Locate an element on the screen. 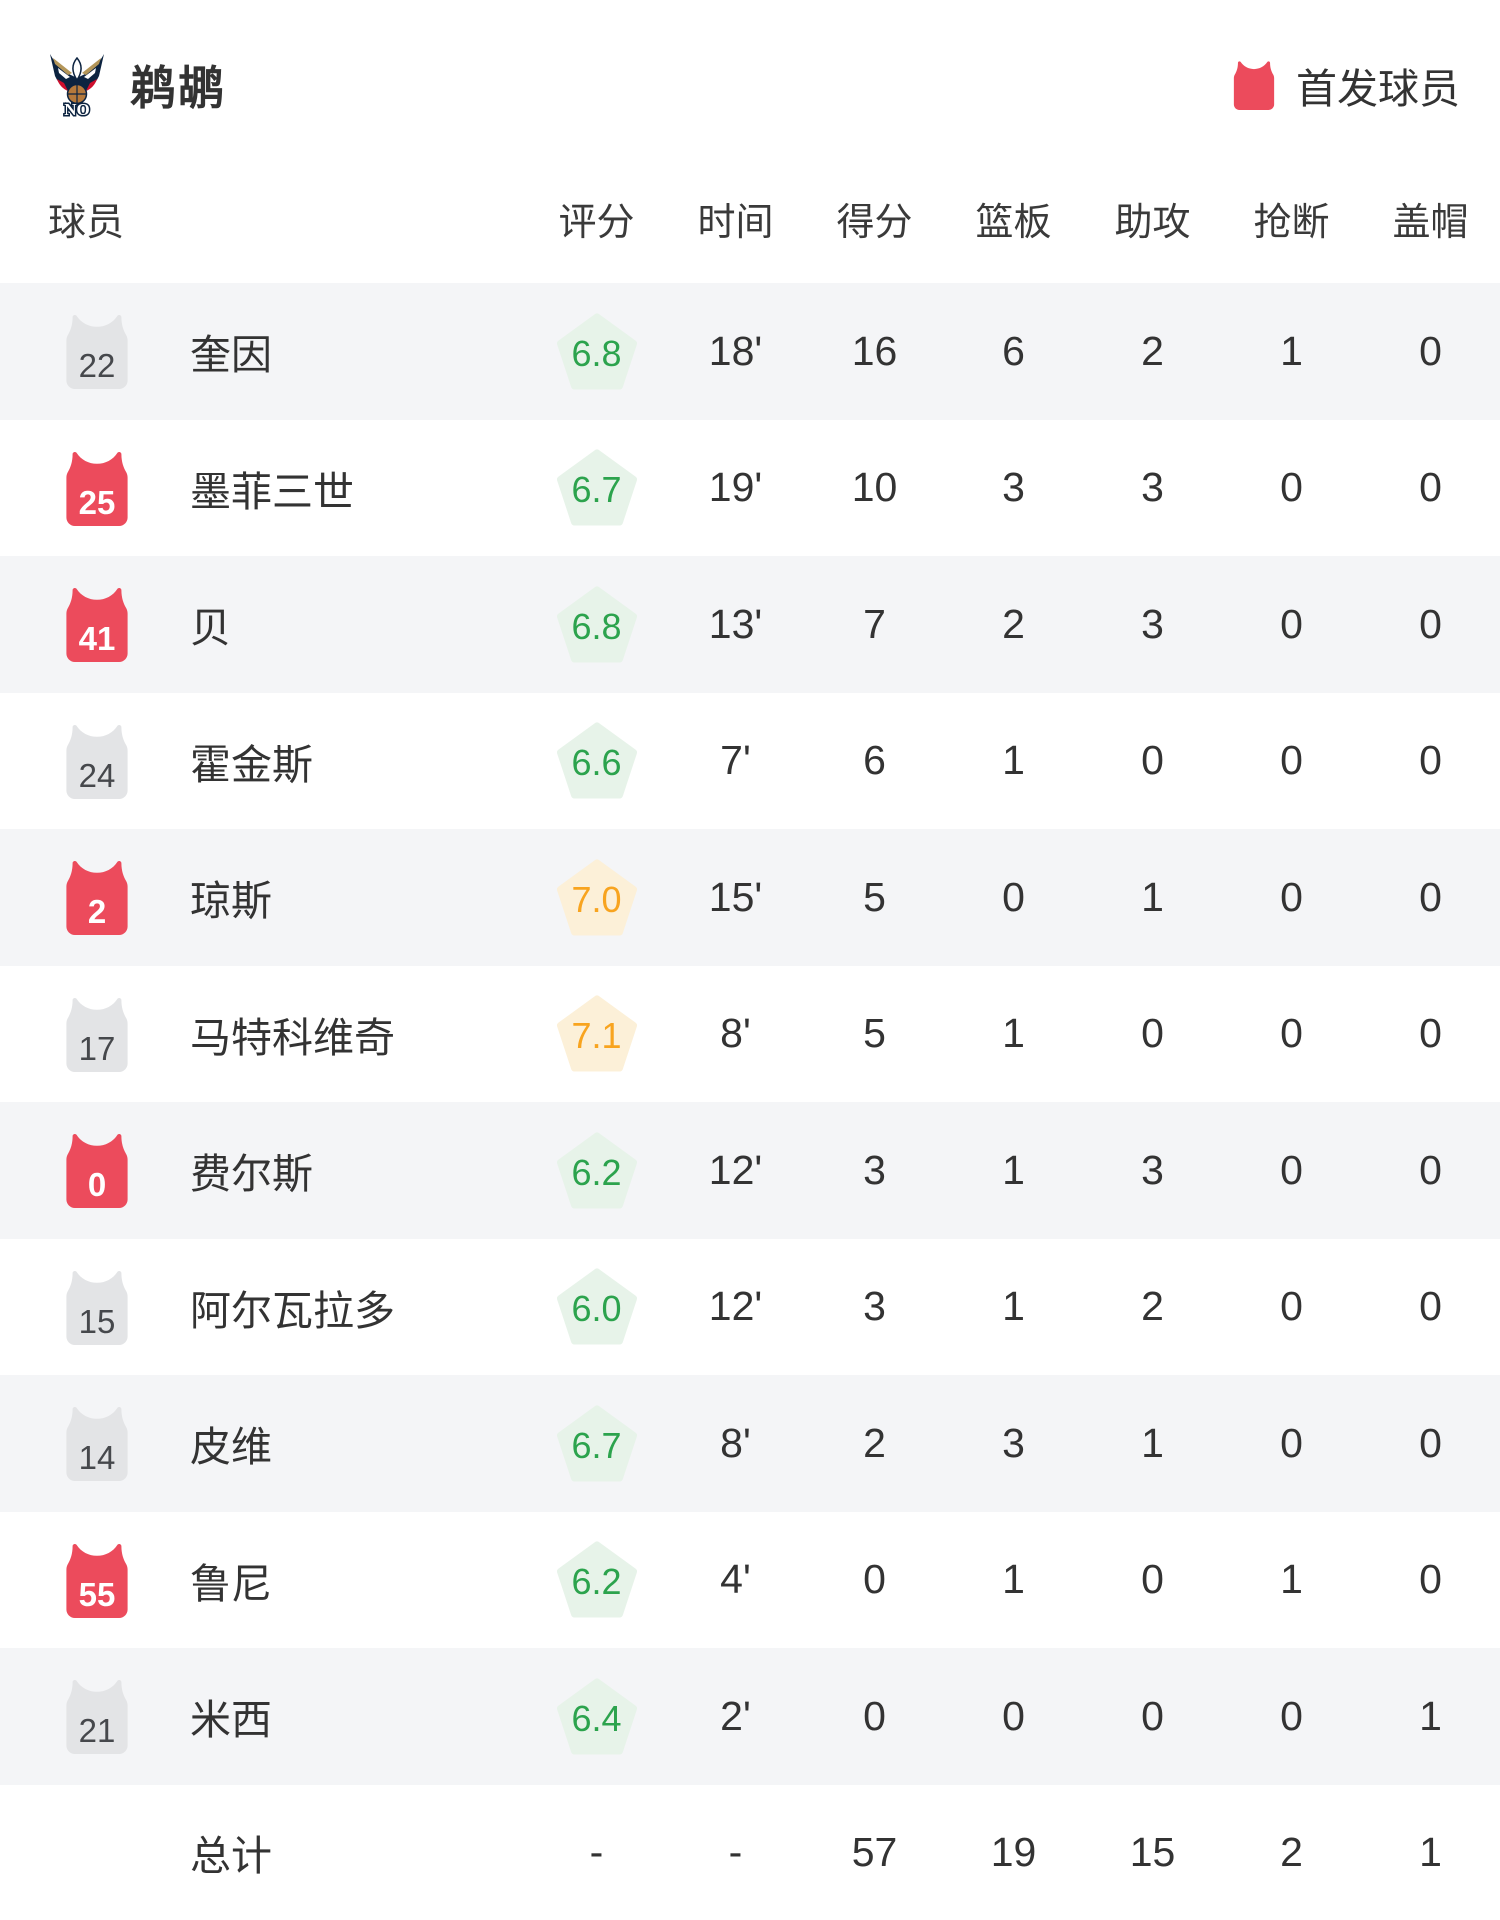  starter-jersey-icon is located at coordinates (1254, 85).